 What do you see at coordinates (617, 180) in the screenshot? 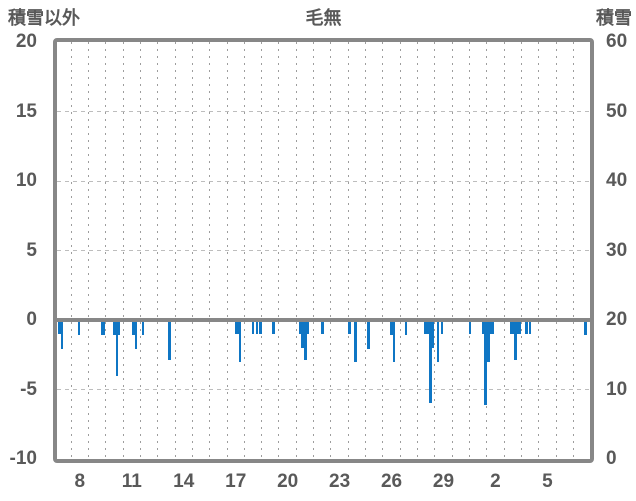
I see `right-axis-tick-label: 40` at bounding box center [617, 180].